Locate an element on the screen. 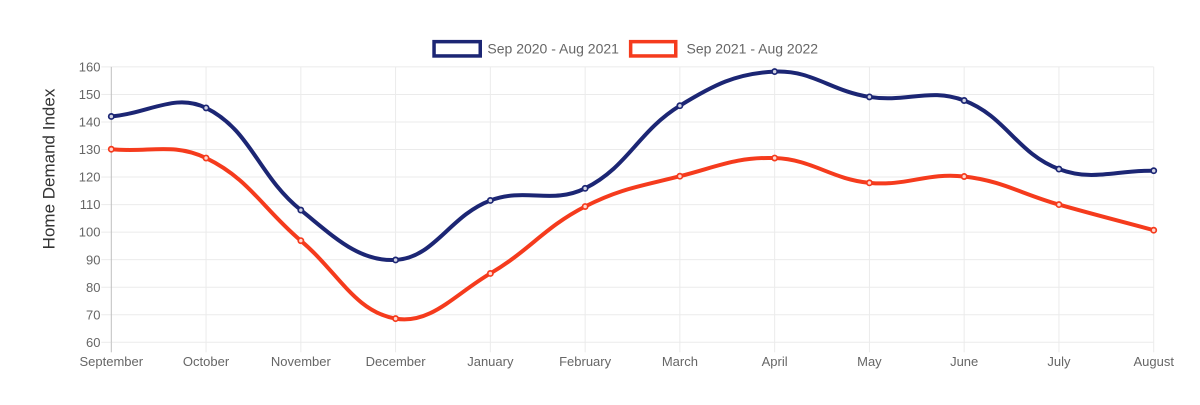 The height and width of the screenshot is (405, 1200). svg-text: 120 is located at coordinates (90, 177).